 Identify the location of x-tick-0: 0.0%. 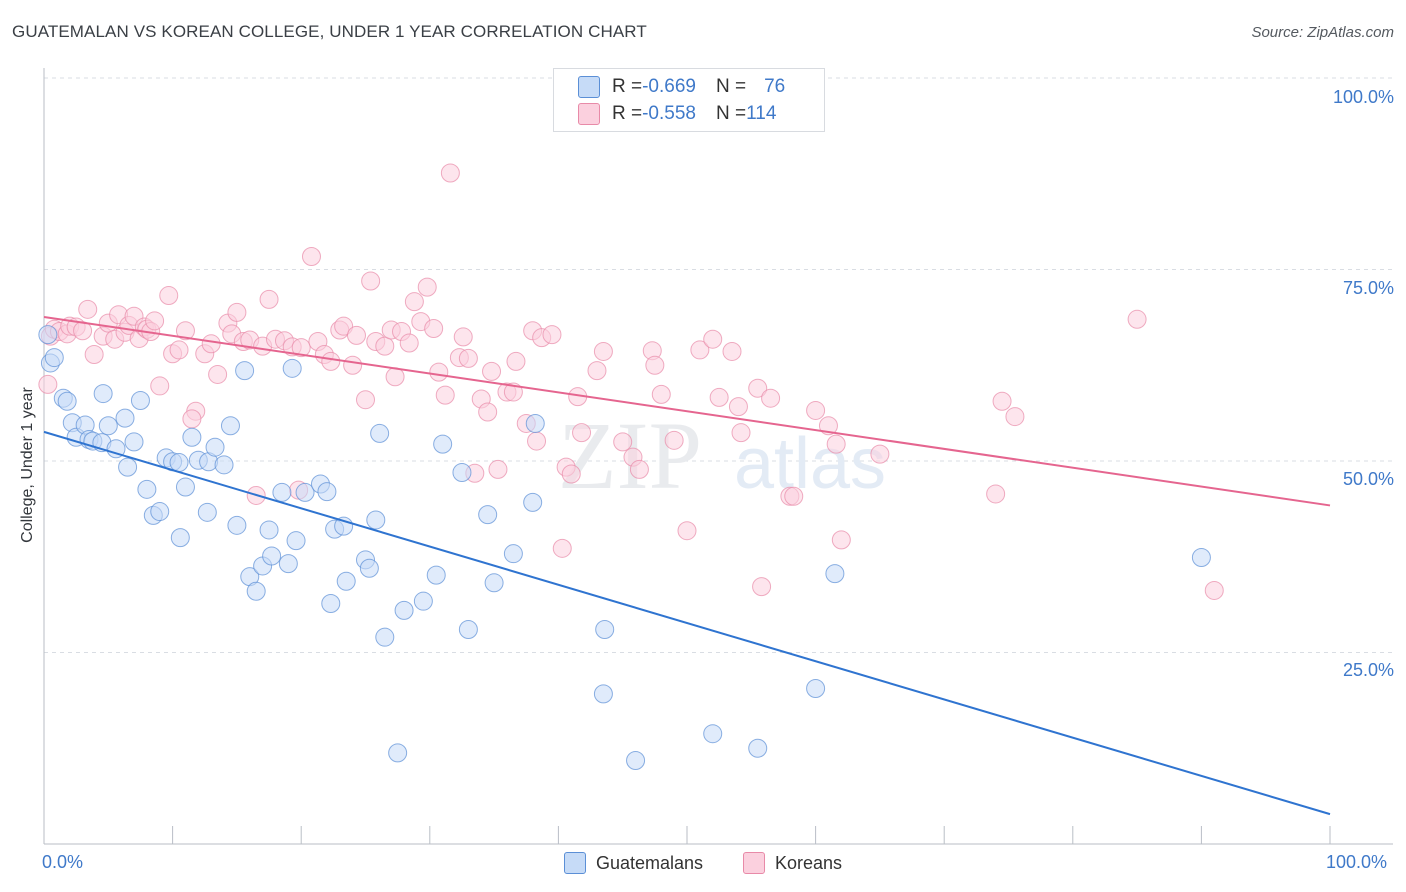
(63, 862).